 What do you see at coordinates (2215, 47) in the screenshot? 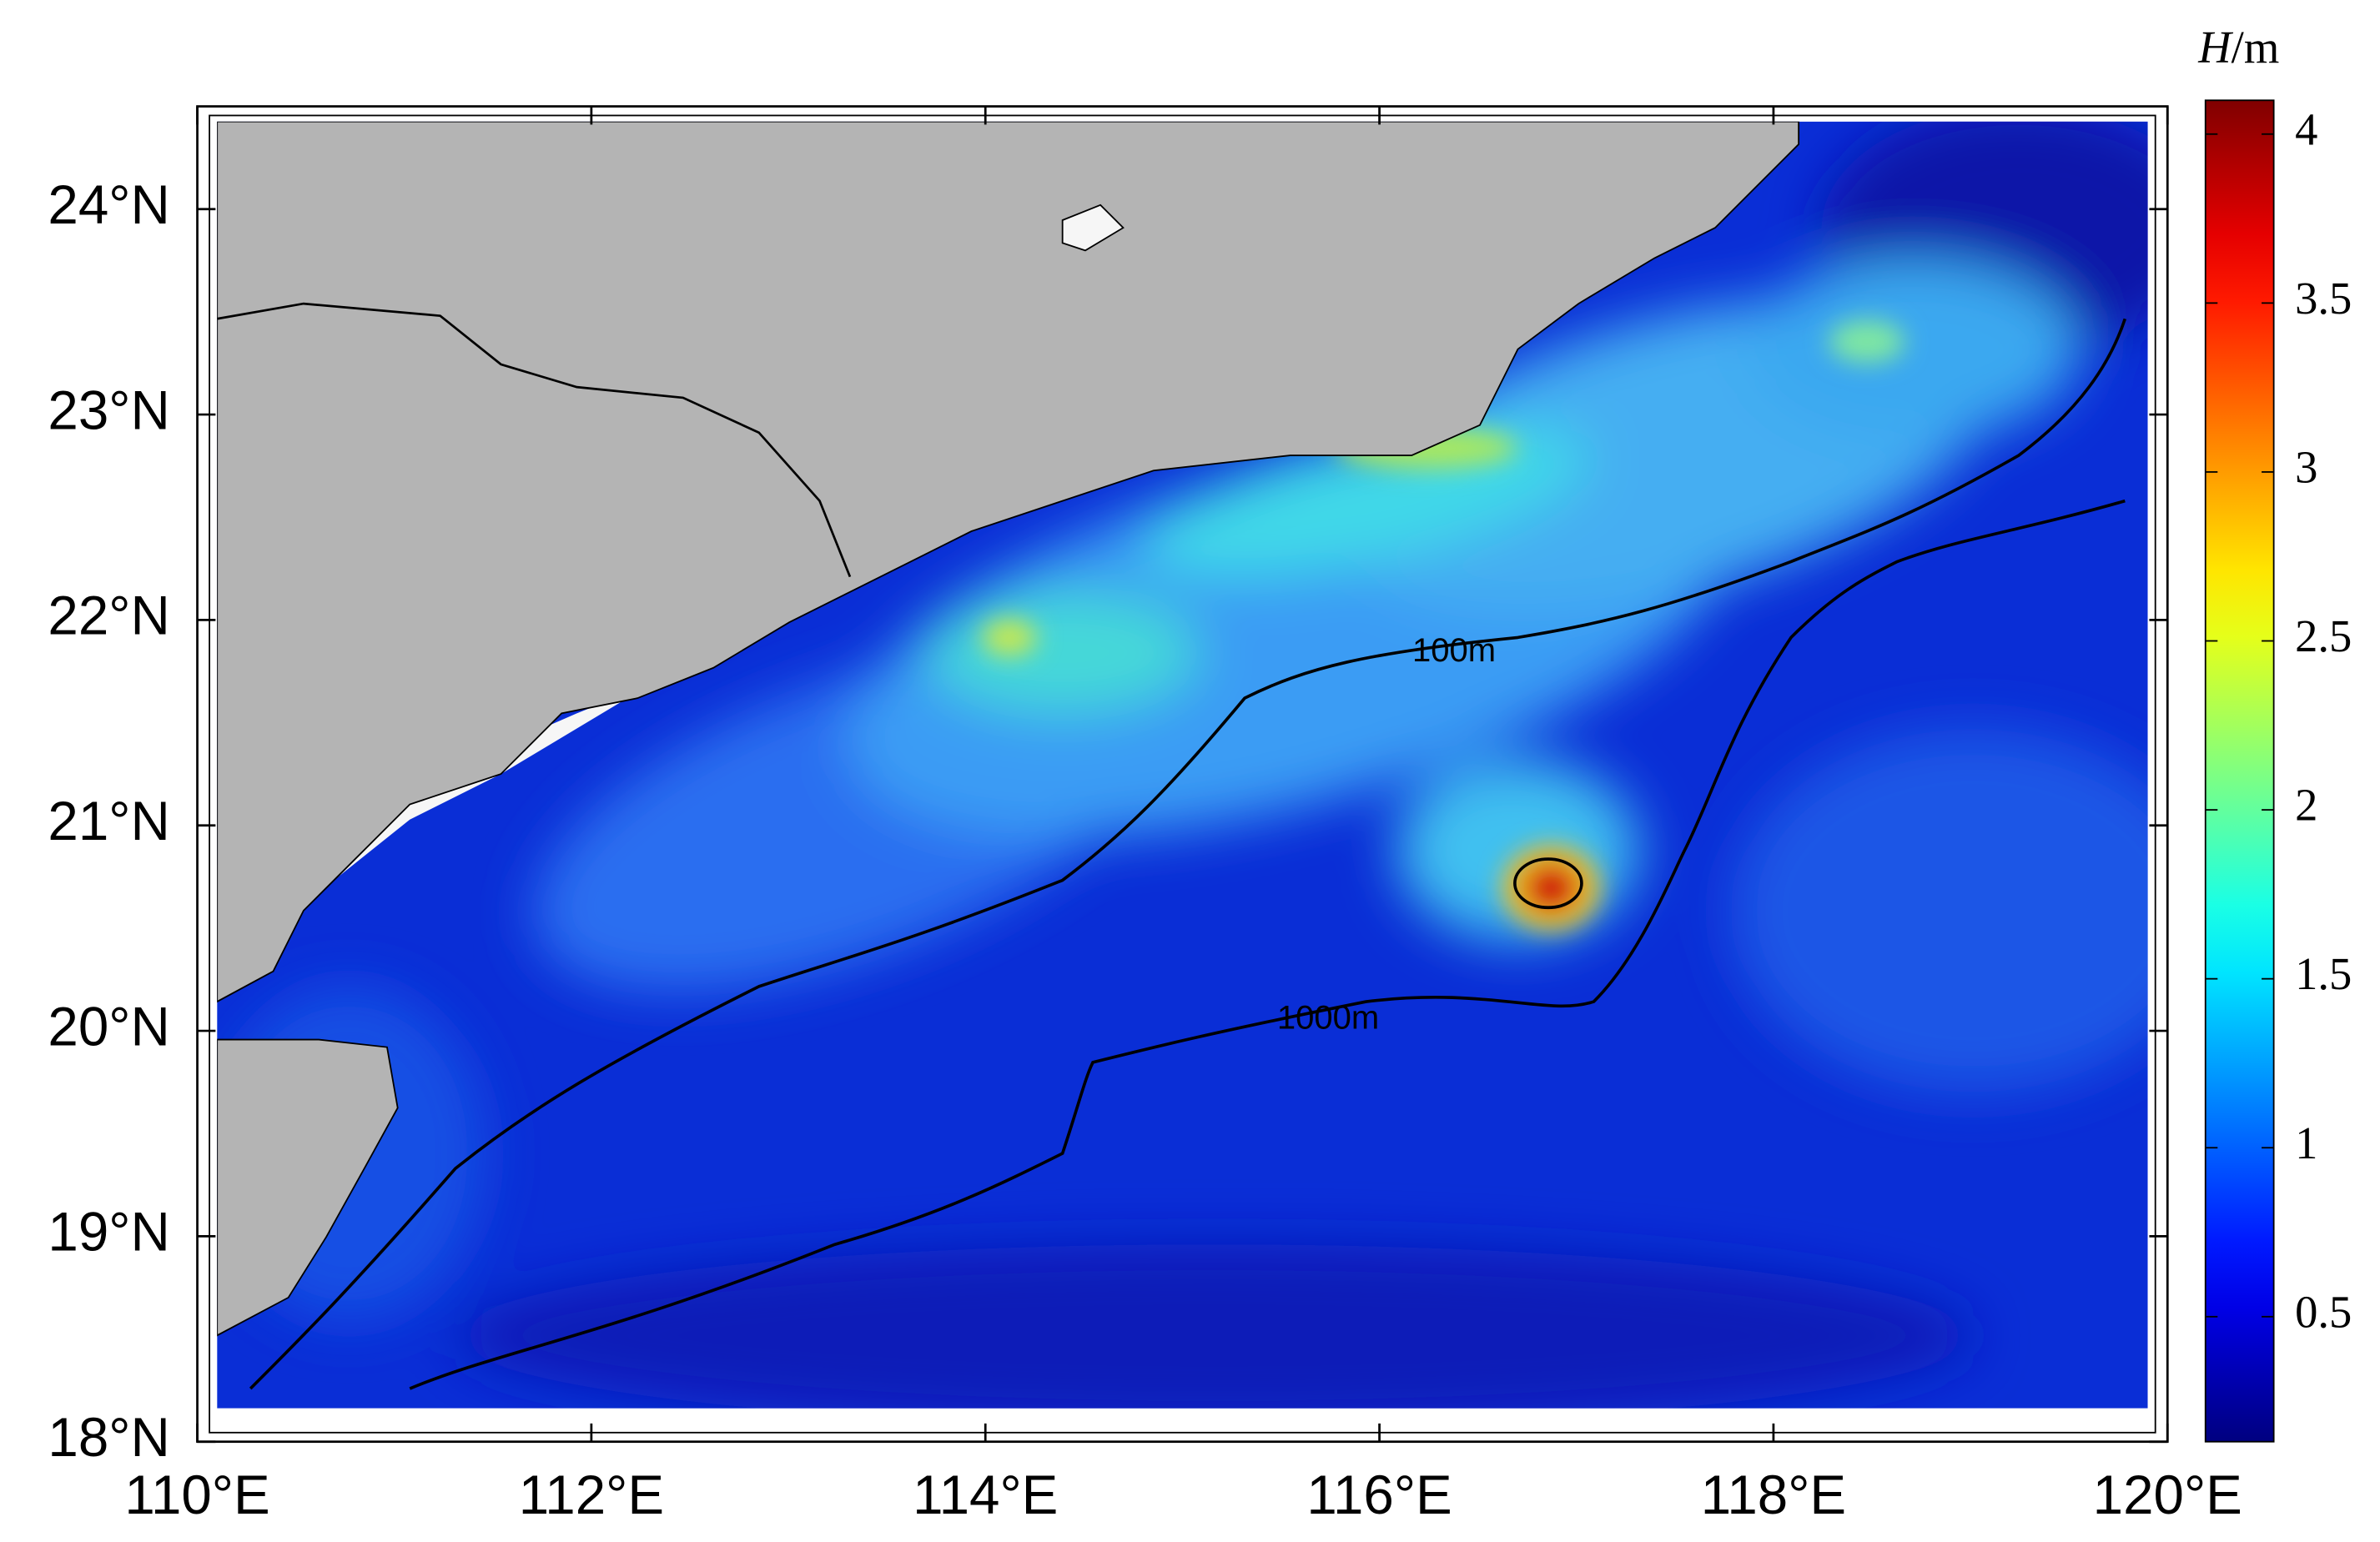
I see `colorbar-symbol: H` at bounding box center [2215, 47].